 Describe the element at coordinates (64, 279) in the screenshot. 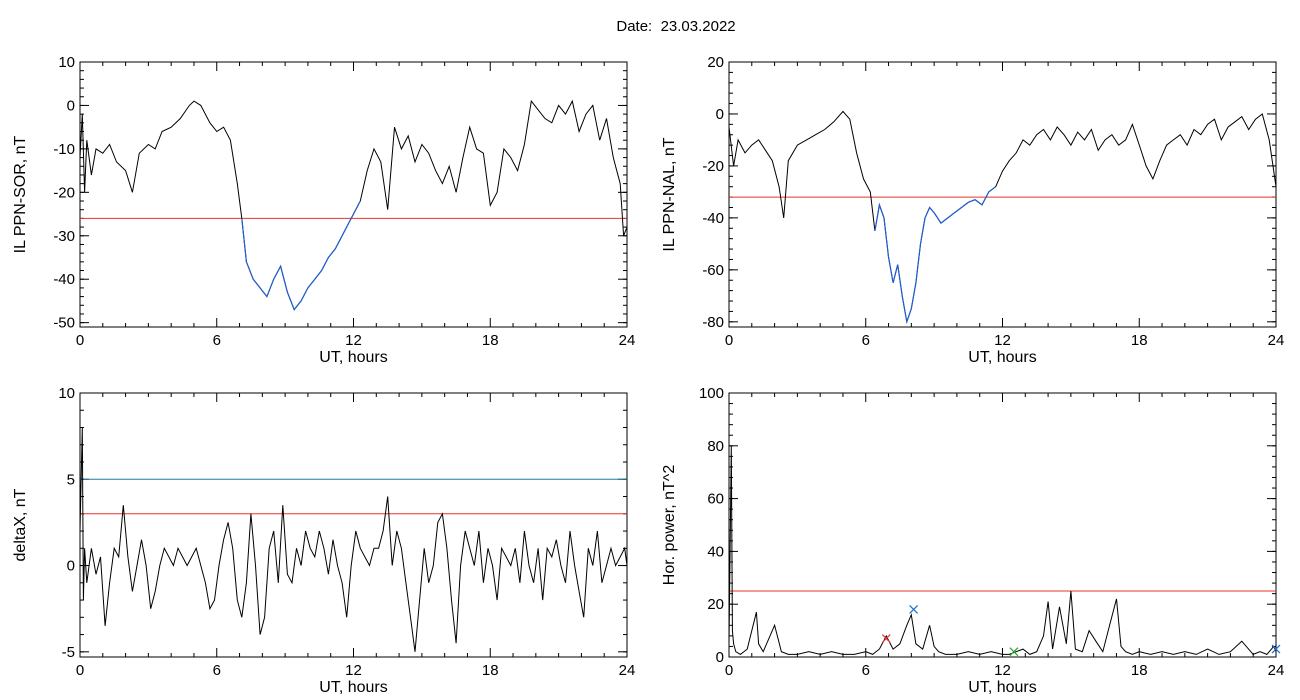

I see `chart-sor-ytick-label: -40` at that location.